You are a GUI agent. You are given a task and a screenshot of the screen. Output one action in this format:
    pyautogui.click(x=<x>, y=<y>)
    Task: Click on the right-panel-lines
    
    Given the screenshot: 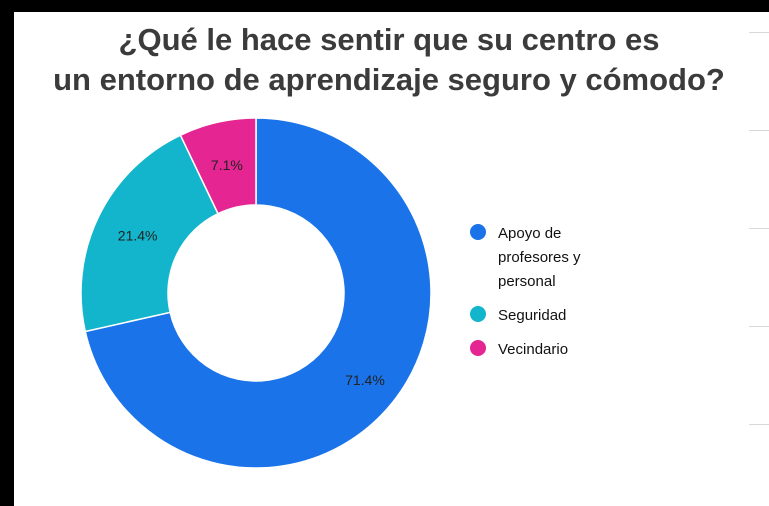 What is the action you would take?
    pyautogui.click(x=759, y=259)
    